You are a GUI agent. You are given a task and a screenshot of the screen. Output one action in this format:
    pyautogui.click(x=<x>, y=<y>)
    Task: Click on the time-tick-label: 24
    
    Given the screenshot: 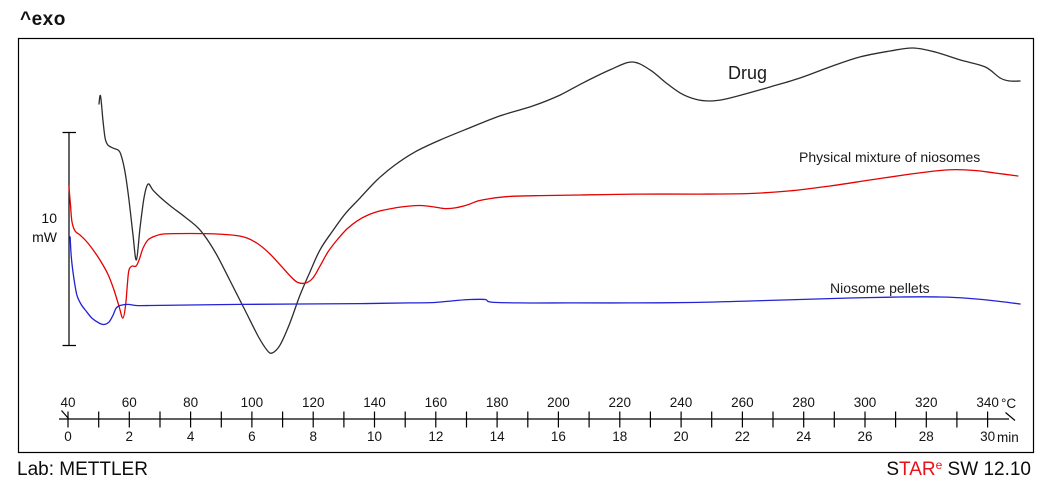 What is the action you would take?
    pyautogui.click(x=804, y=436)
    